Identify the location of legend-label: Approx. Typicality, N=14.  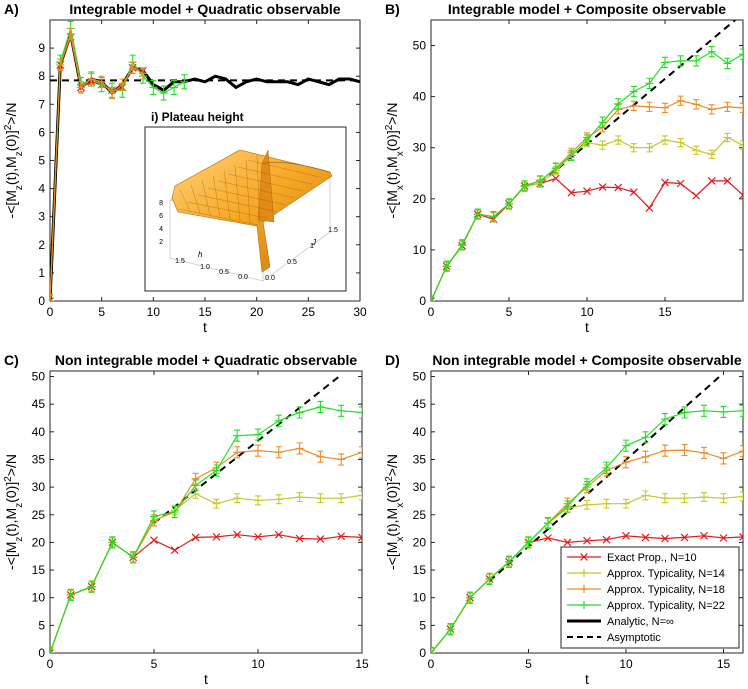
(666, 574).